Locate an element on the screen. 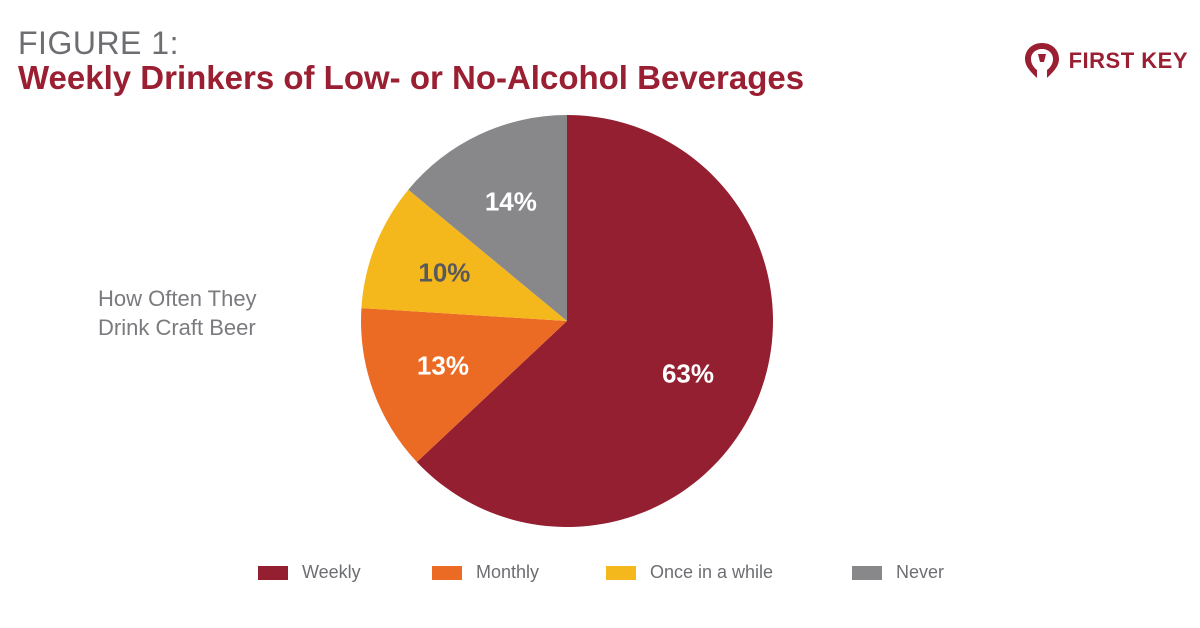 Image resolution: width=1200 pixels, height=628 pixels. pie-label-never: 14% is located at coordinates (511, 202).